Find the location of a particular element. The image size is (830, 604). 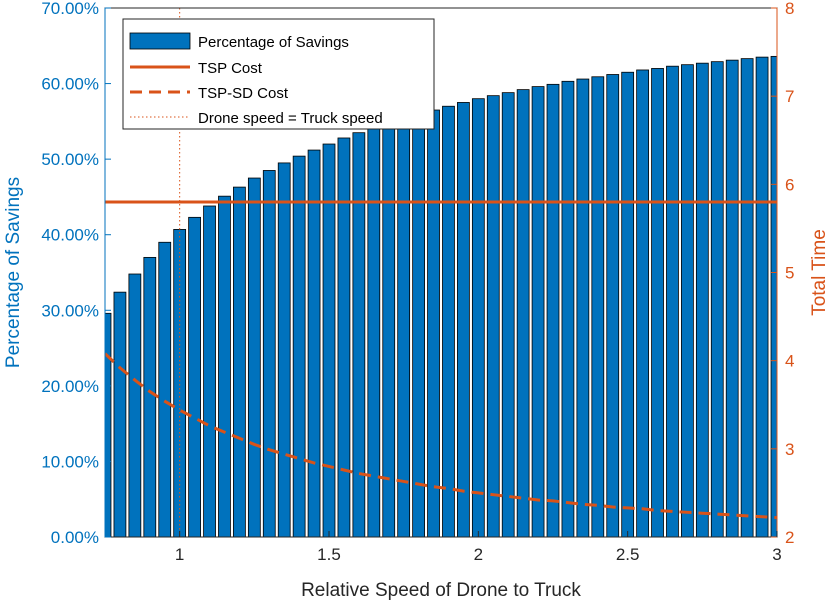

legend-label: TSP Cost is located at coordinates (230, 68).